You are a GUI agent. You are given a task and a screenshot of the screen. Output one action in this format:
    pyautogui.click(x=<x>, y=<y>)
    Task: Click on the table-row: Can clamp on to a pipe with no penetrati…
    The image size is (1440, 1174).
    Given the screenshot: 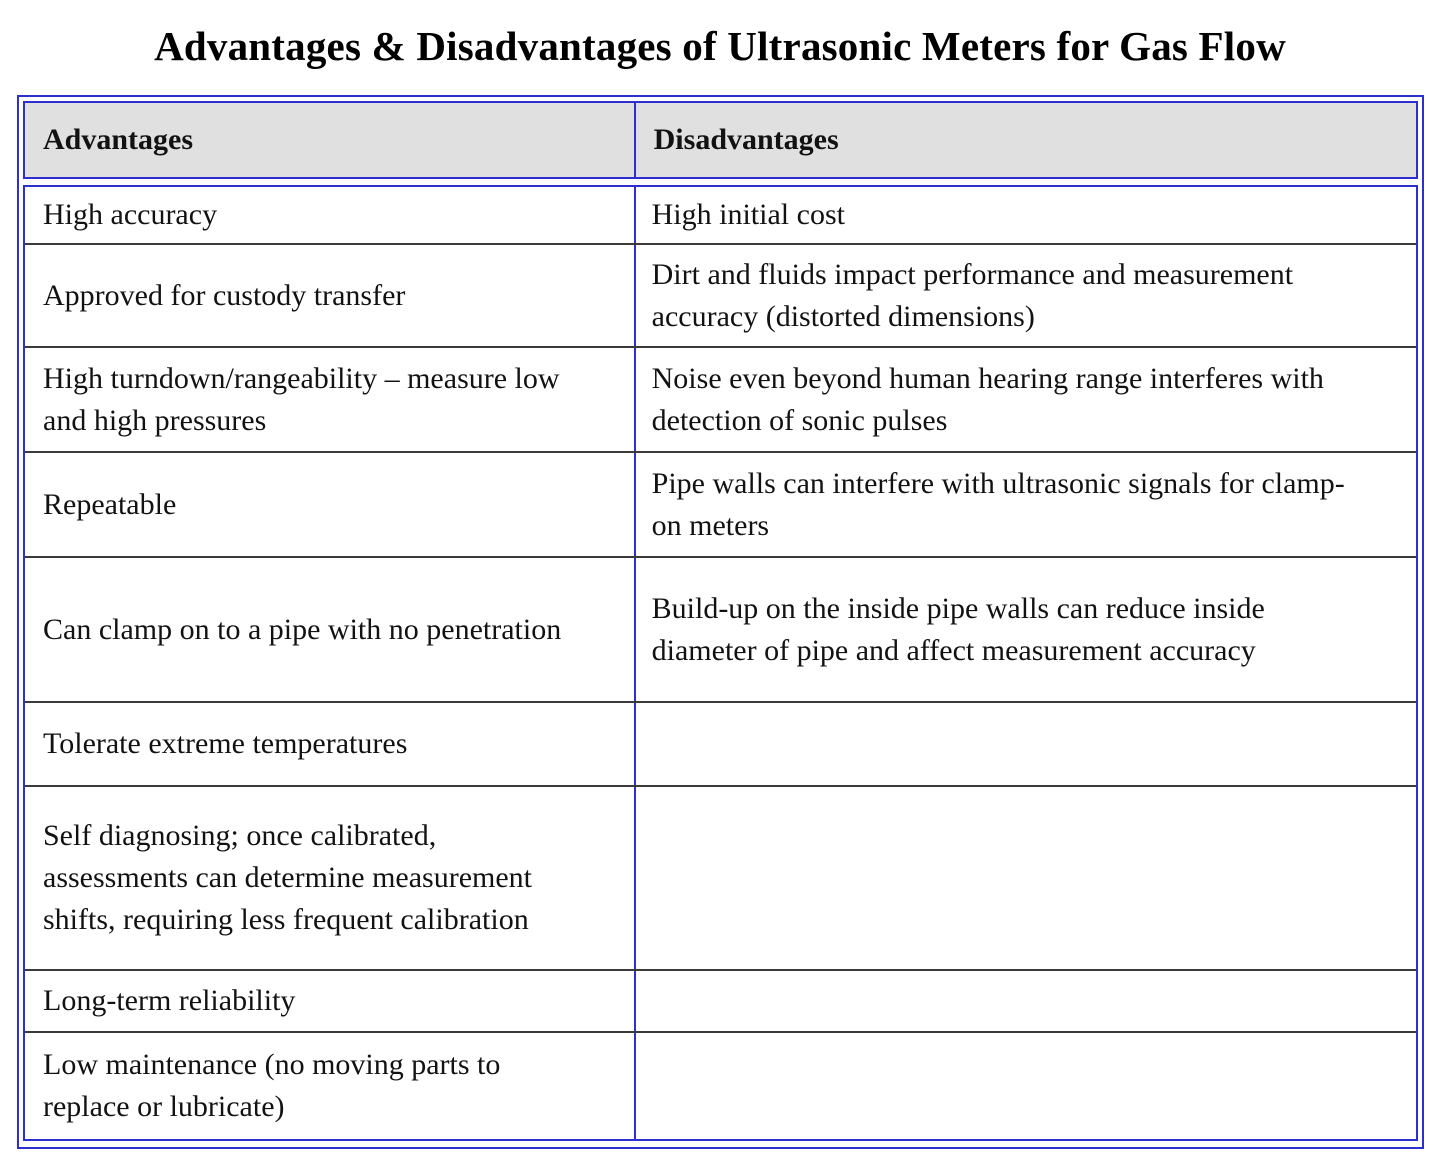 What is the action you would take?
    pyautogui.click(x=720, y=630)
    